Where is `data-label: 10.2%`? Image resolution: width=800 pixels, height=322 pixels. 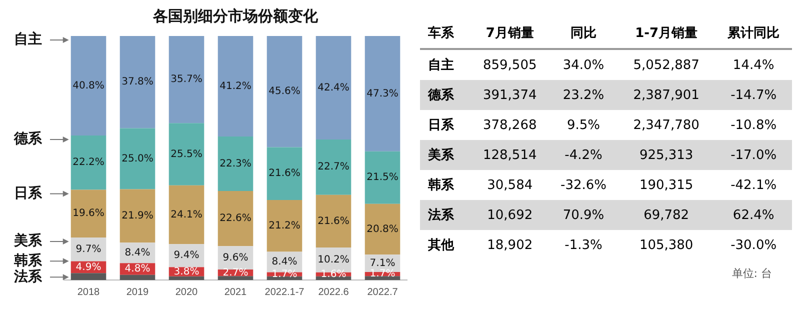 data-label: 10.2% is located at coordinates (334, 260).